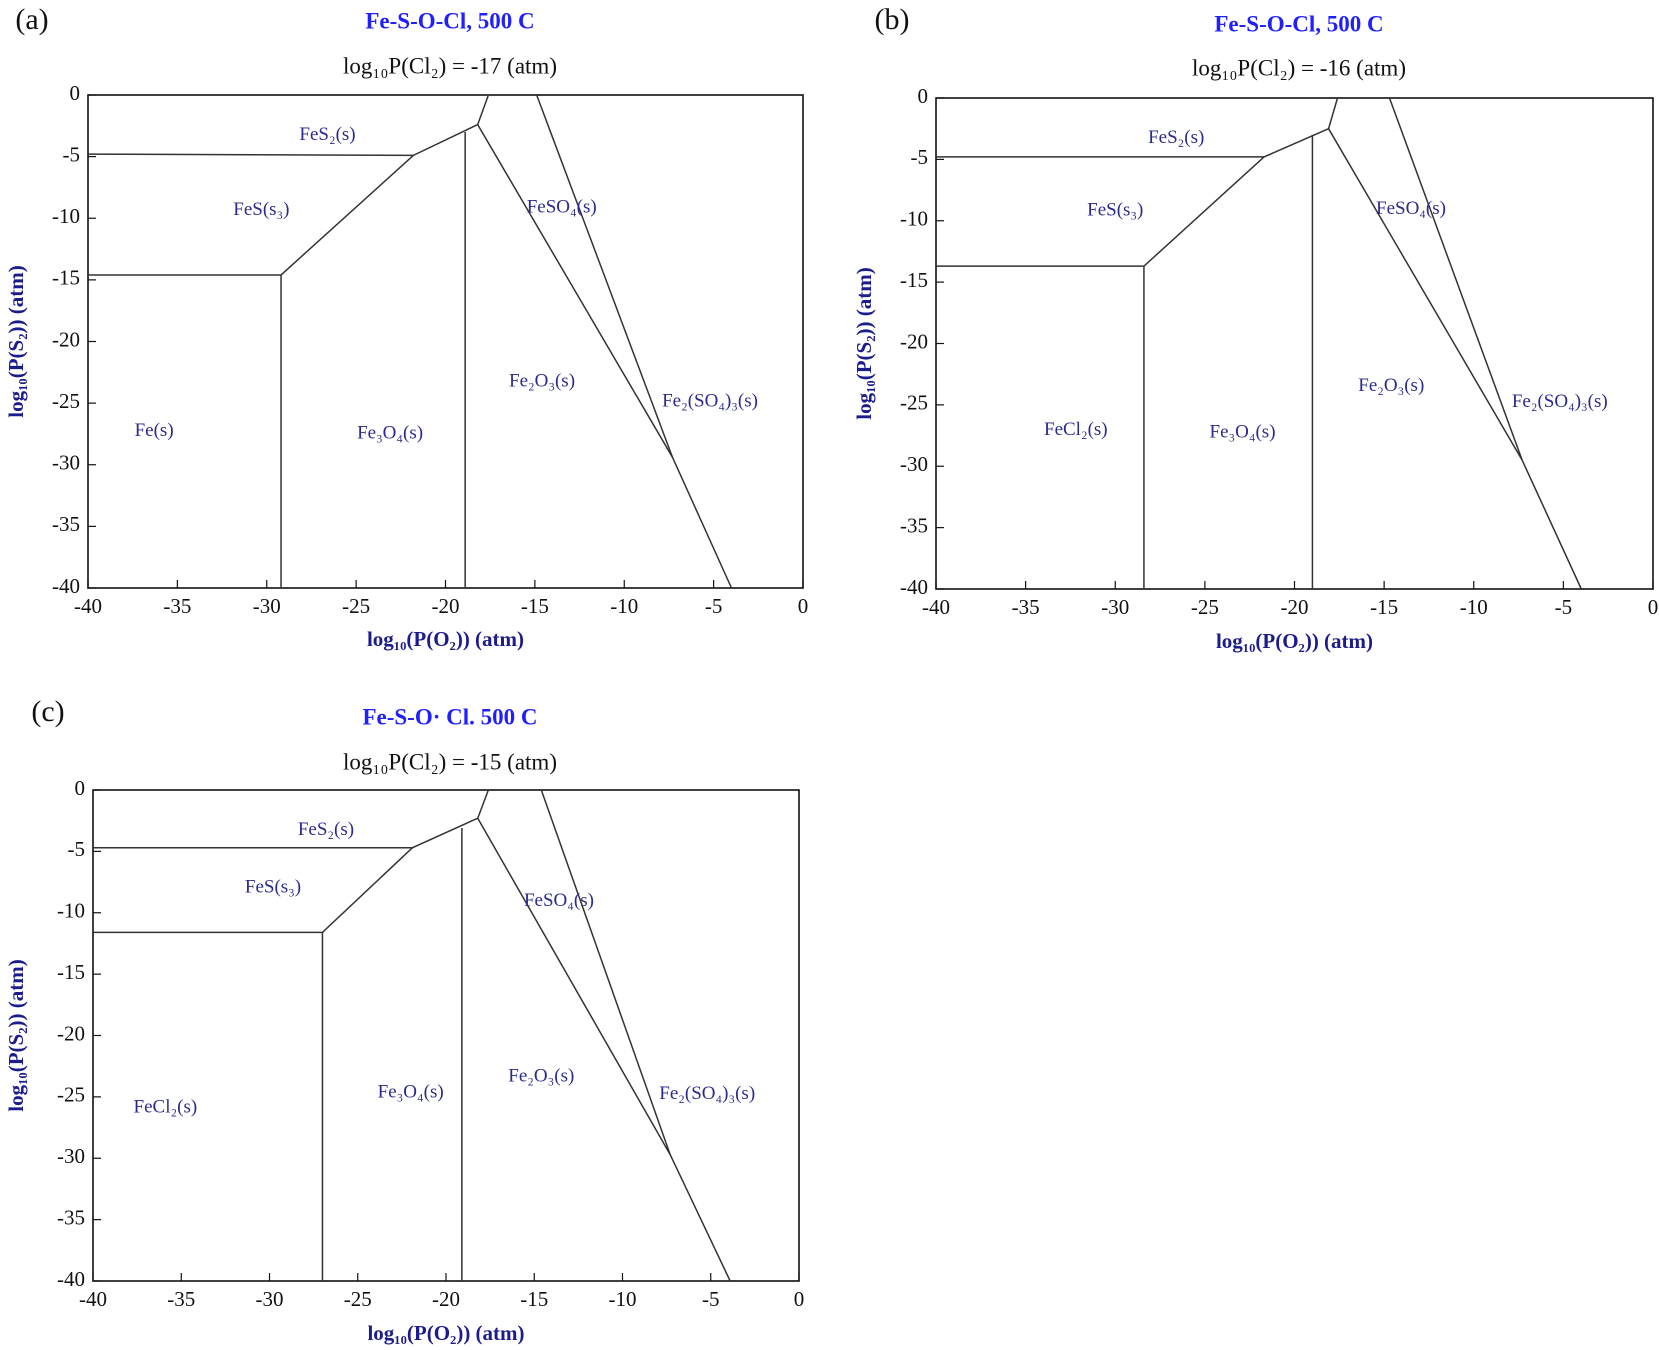 The width and height of the screenshot is (1659, 1350). What do you see at coordinates (450, 65) in the screenshot?
I see `chart-subtitle: log₁₀P(Cl₂) = -17 (atm)` at bounding box center [450, 65].